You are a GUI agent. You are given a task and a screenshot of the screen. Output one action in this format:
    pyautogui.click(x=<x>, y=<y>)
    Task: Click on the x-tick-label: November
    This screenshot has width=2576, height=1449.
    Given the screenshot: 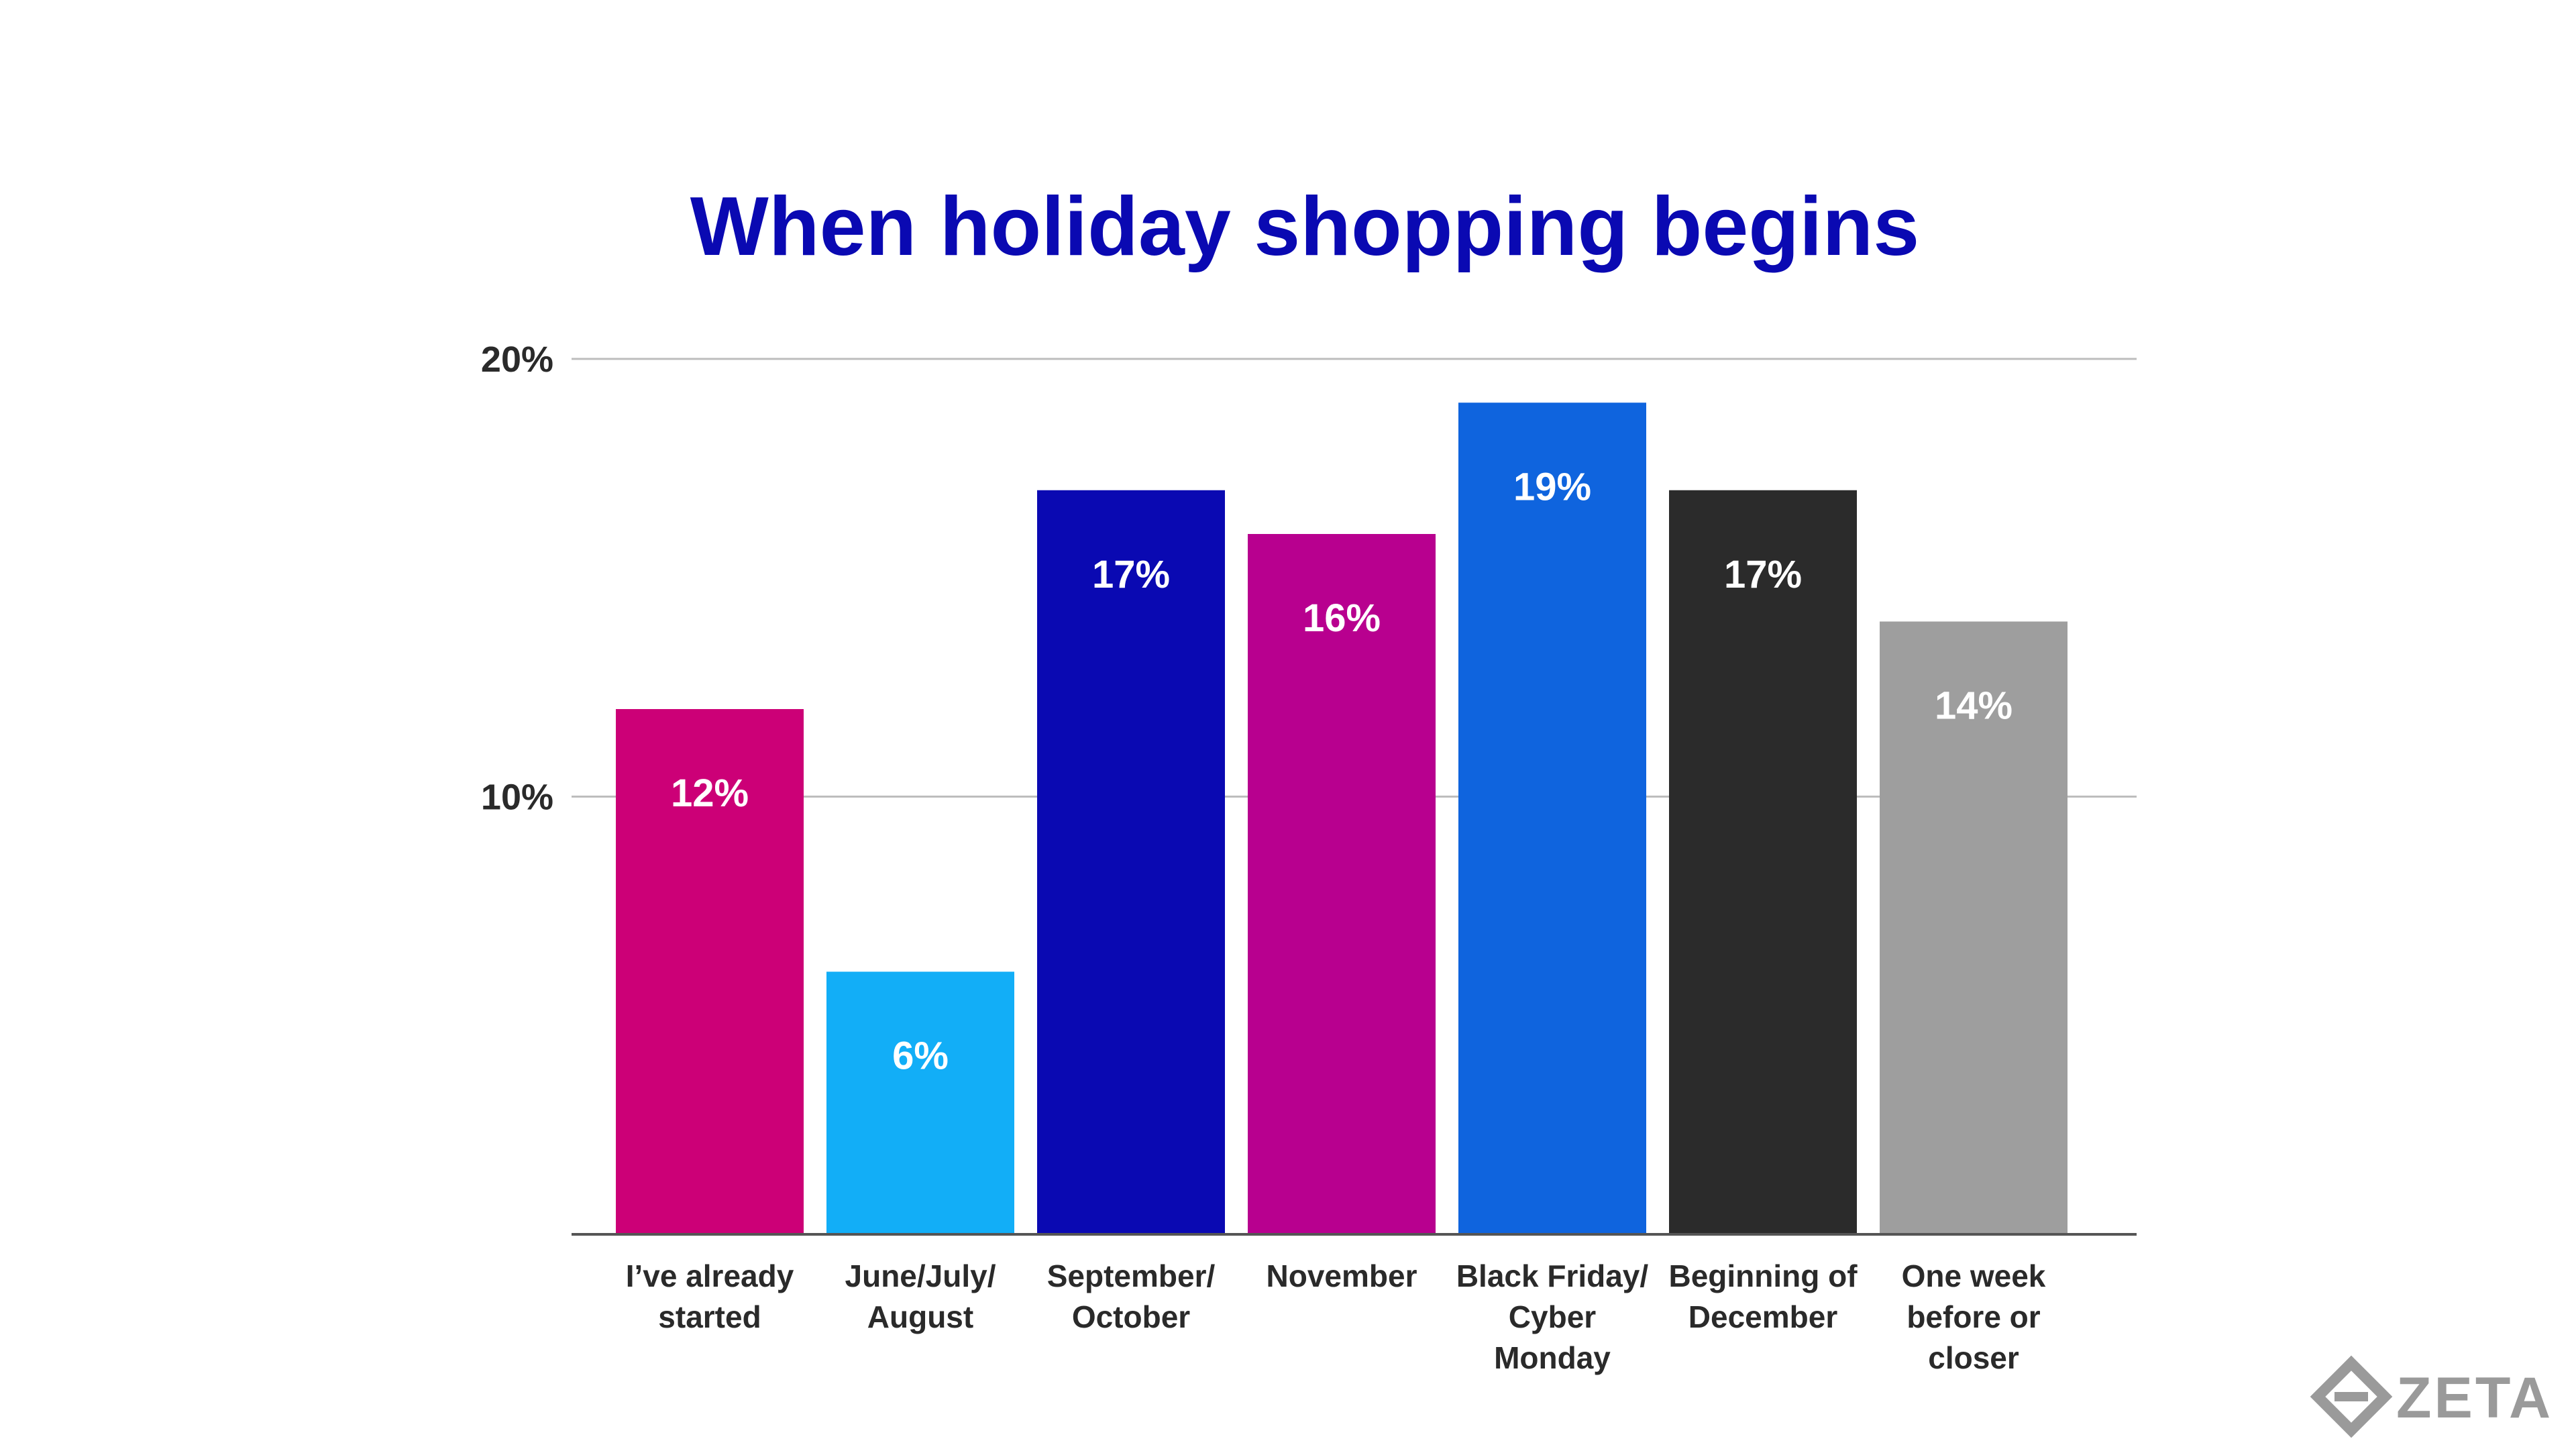 What is the action you would take?
    pyautogui.click(x=1342, y=1275)
    